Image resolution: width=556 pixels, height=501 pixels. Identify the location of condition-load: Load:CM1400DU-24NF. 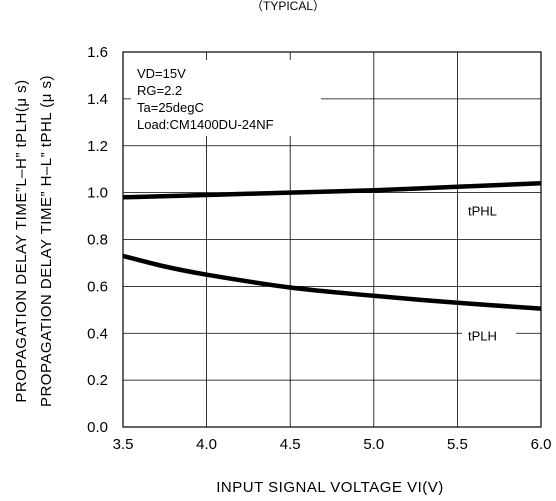
(205, 124).